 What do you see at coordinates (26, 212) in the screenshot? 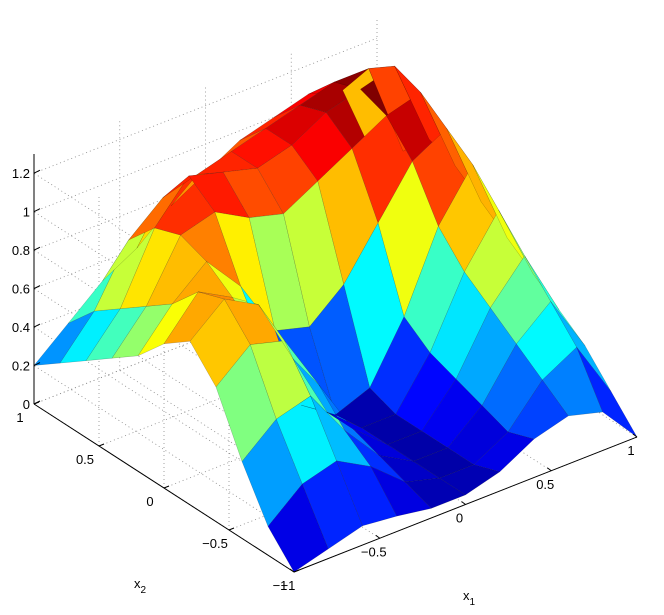
I see `z-tick-label: 1` at bounding box center [26, 212].